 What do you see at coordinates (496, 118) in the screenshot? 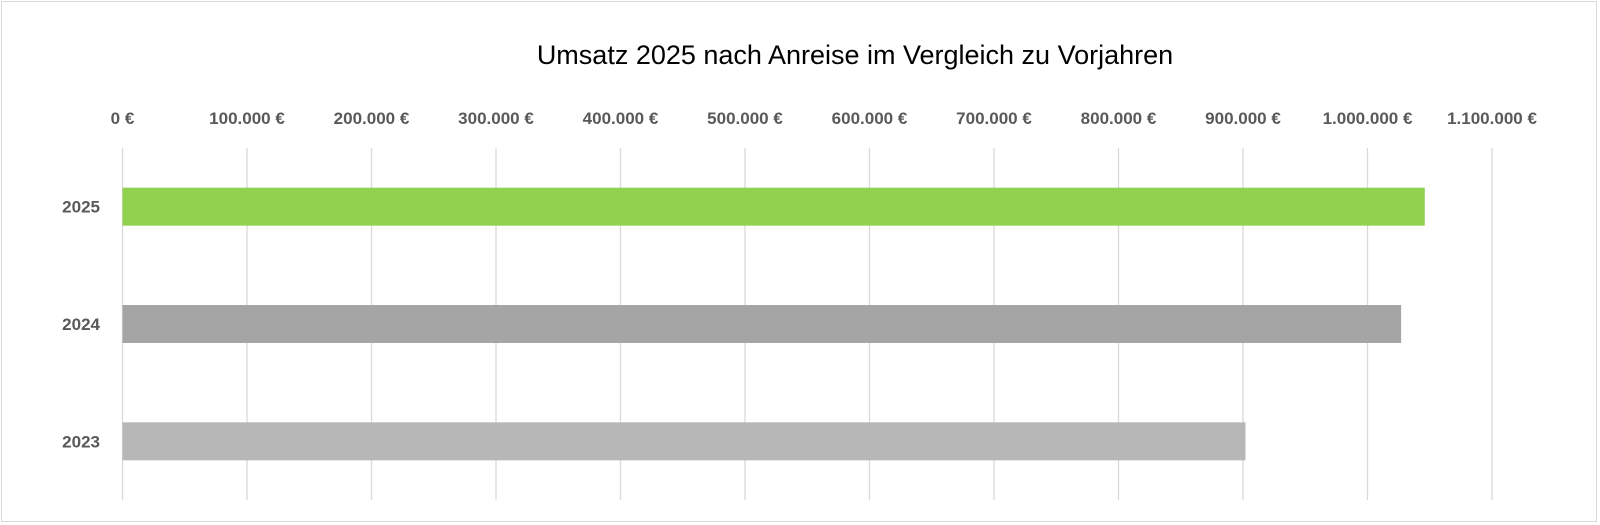
I see `x-tick-label: 300.000 €` at bounding box center [496, 118].